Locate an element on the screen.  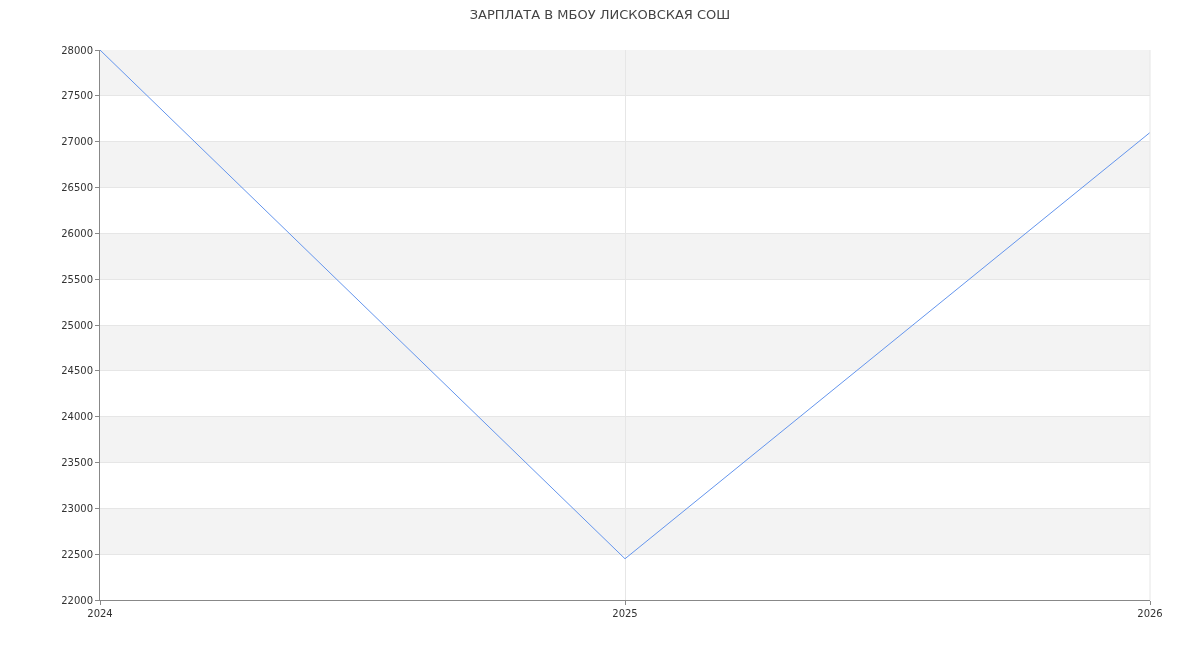
y-tick-label: 23500 is located at coordinates (77, 462).